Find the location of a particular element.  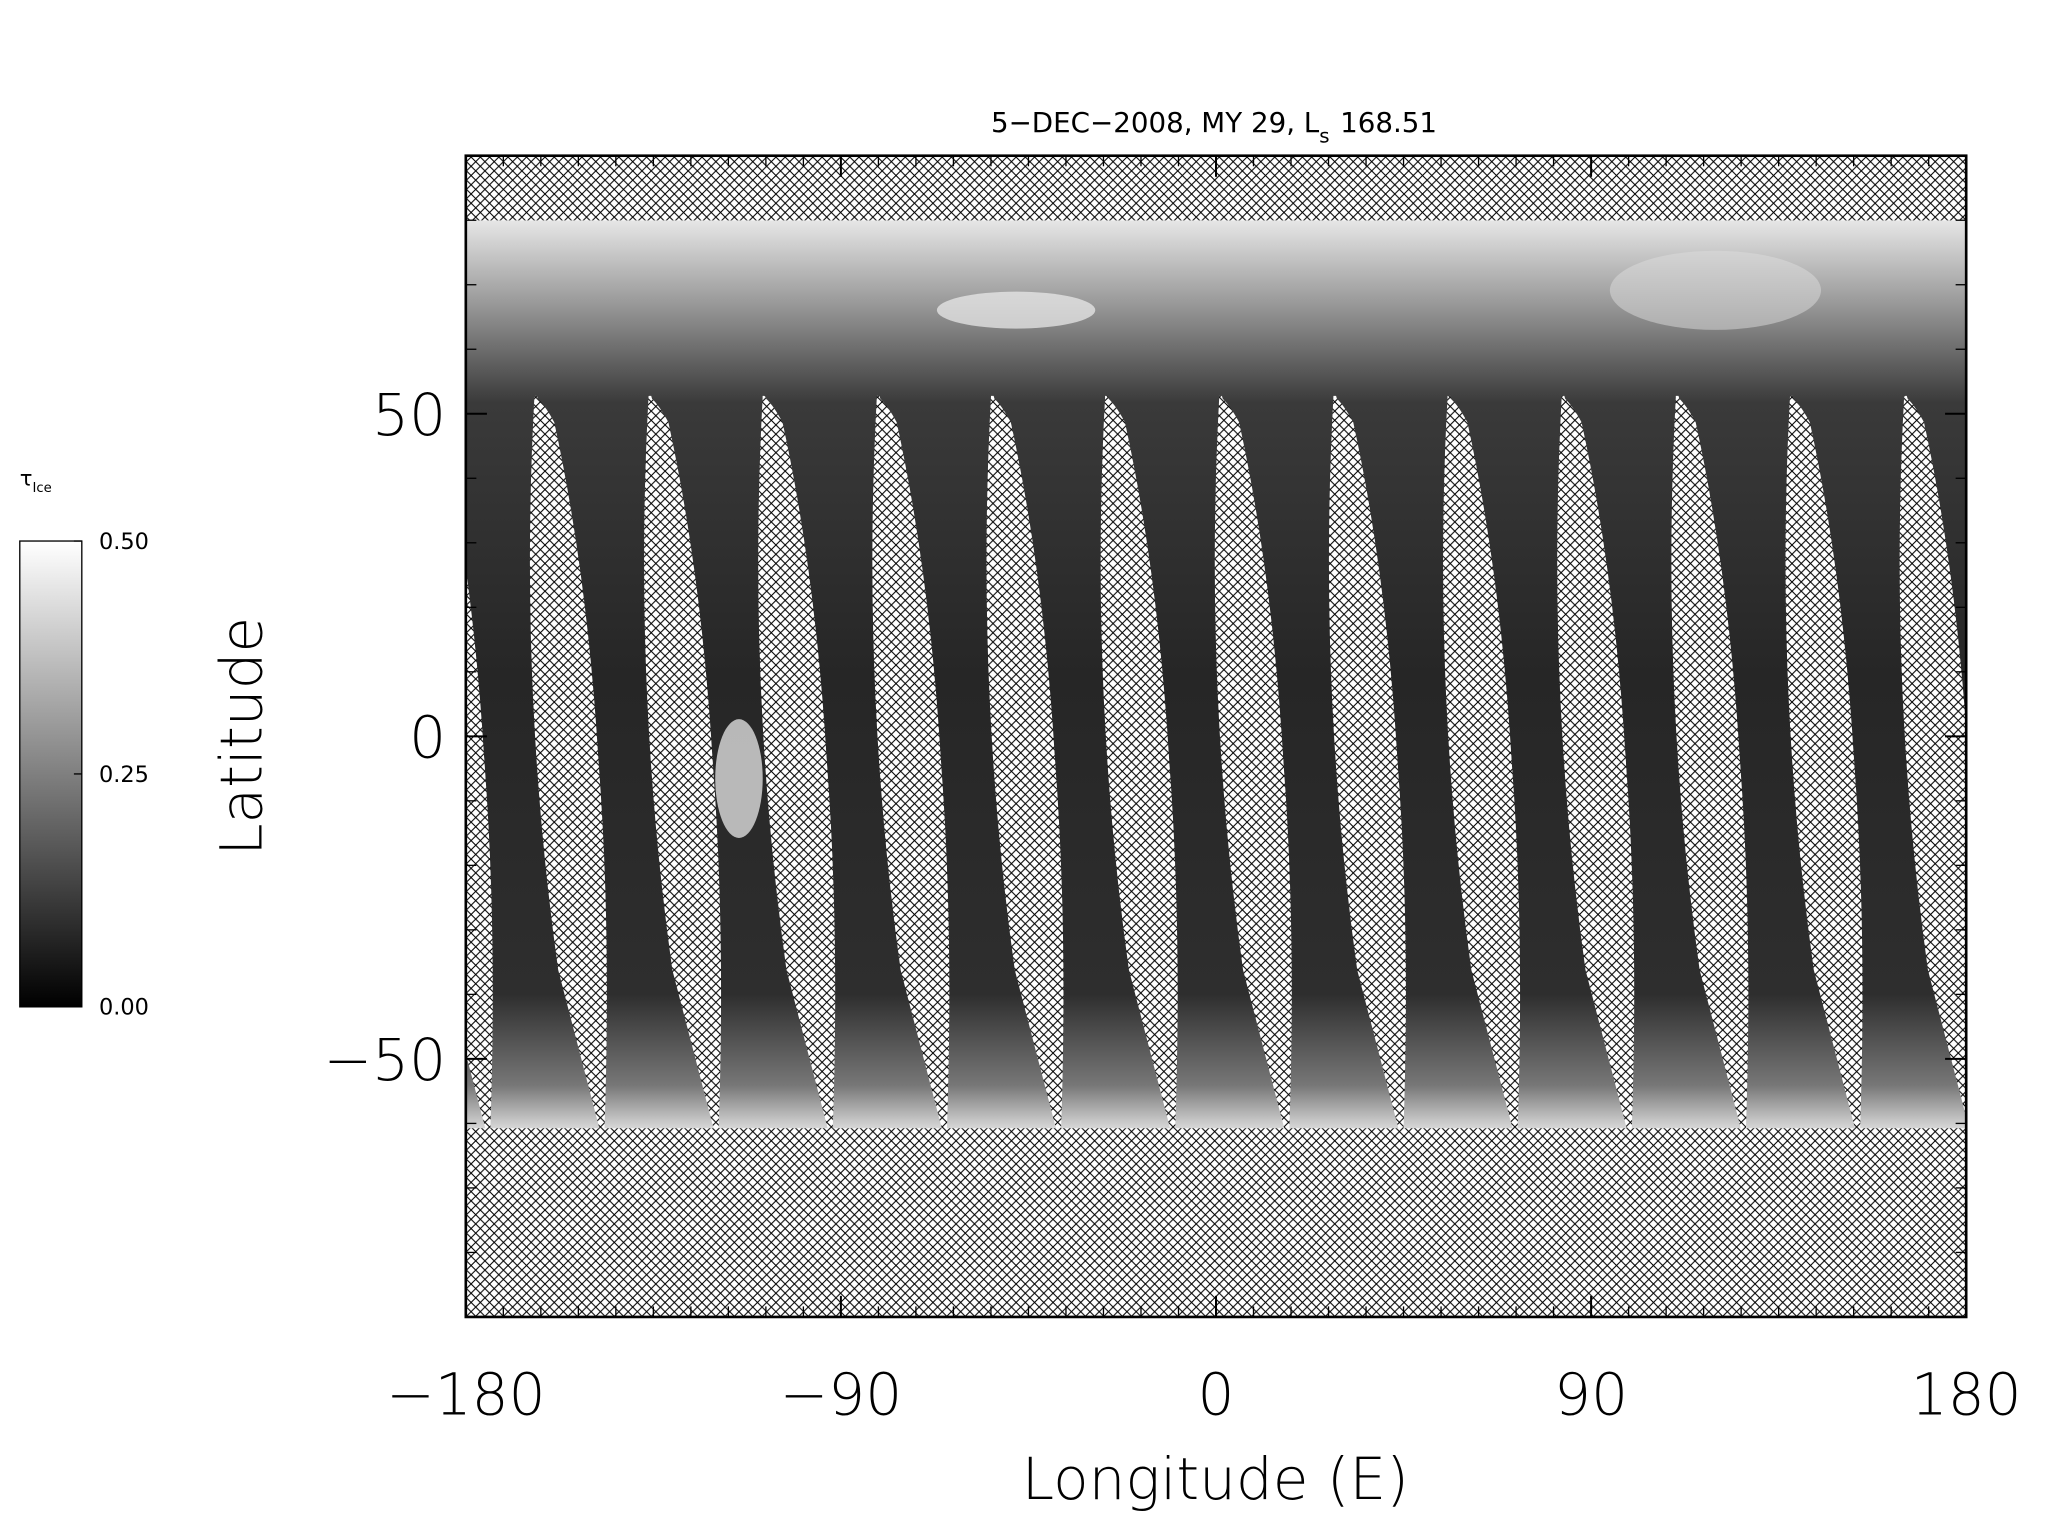

chart-title: 5−DEC−2008, MY 29, Ls 168.51 is located at coordinates (1214, 127).